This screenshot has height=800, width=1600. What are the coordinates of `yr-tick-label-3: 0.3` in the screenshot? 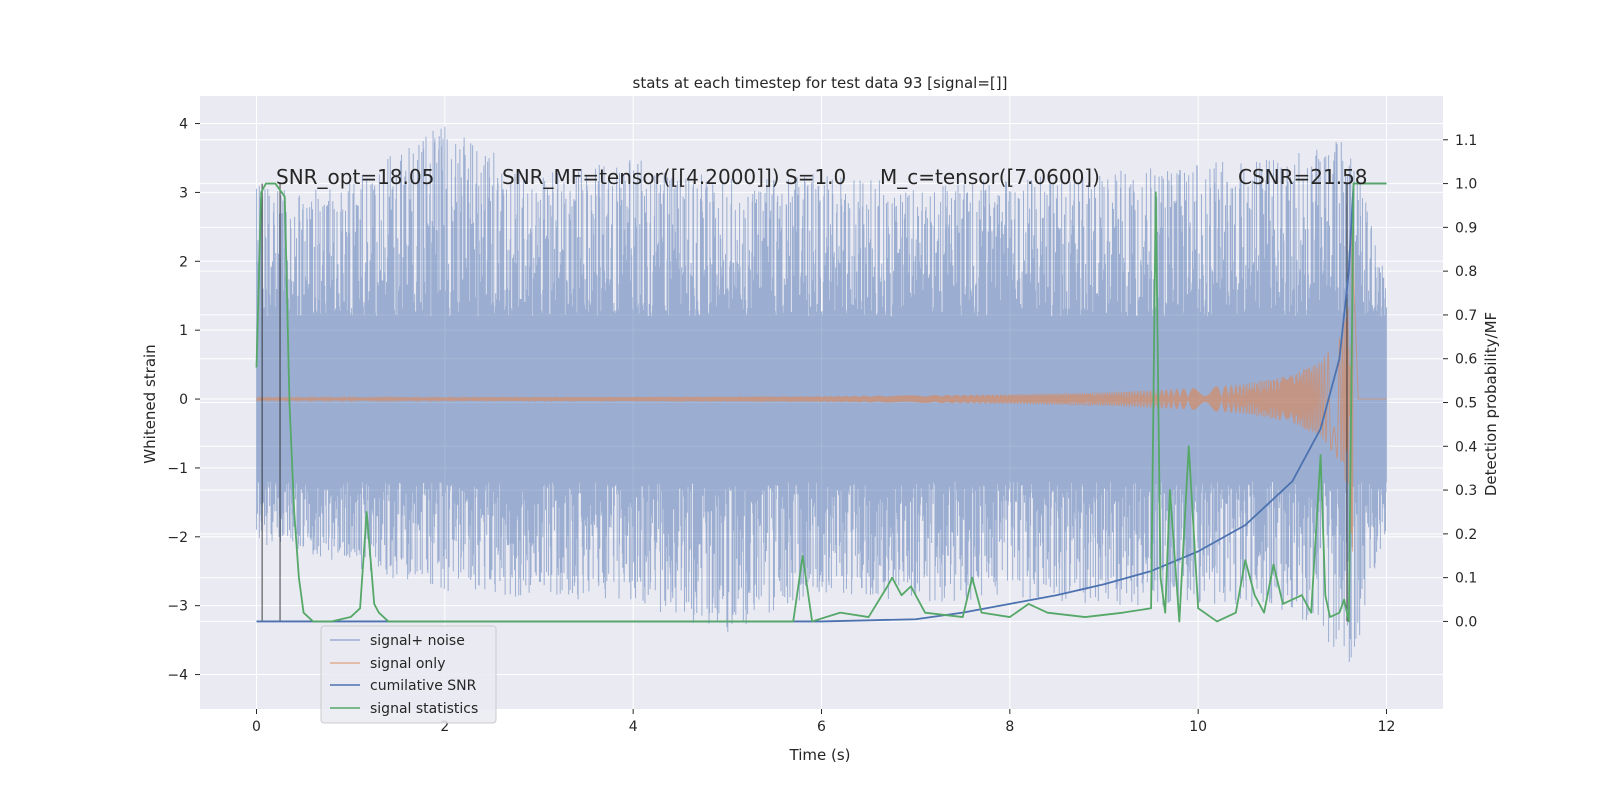 It's located at (1466, 491).